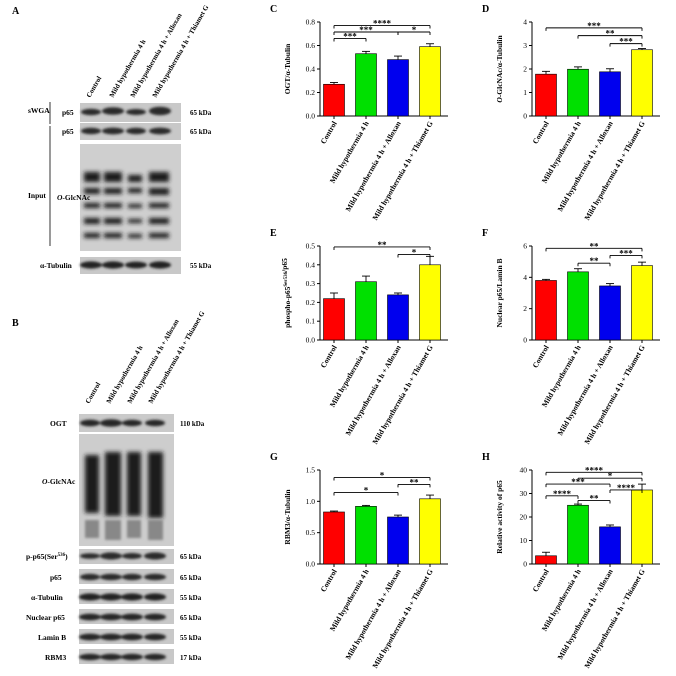  What do you see at coordinates (56, 577) in the screenshot?
I see `blot-b4-label: p65` at bounding box center [56, 577].